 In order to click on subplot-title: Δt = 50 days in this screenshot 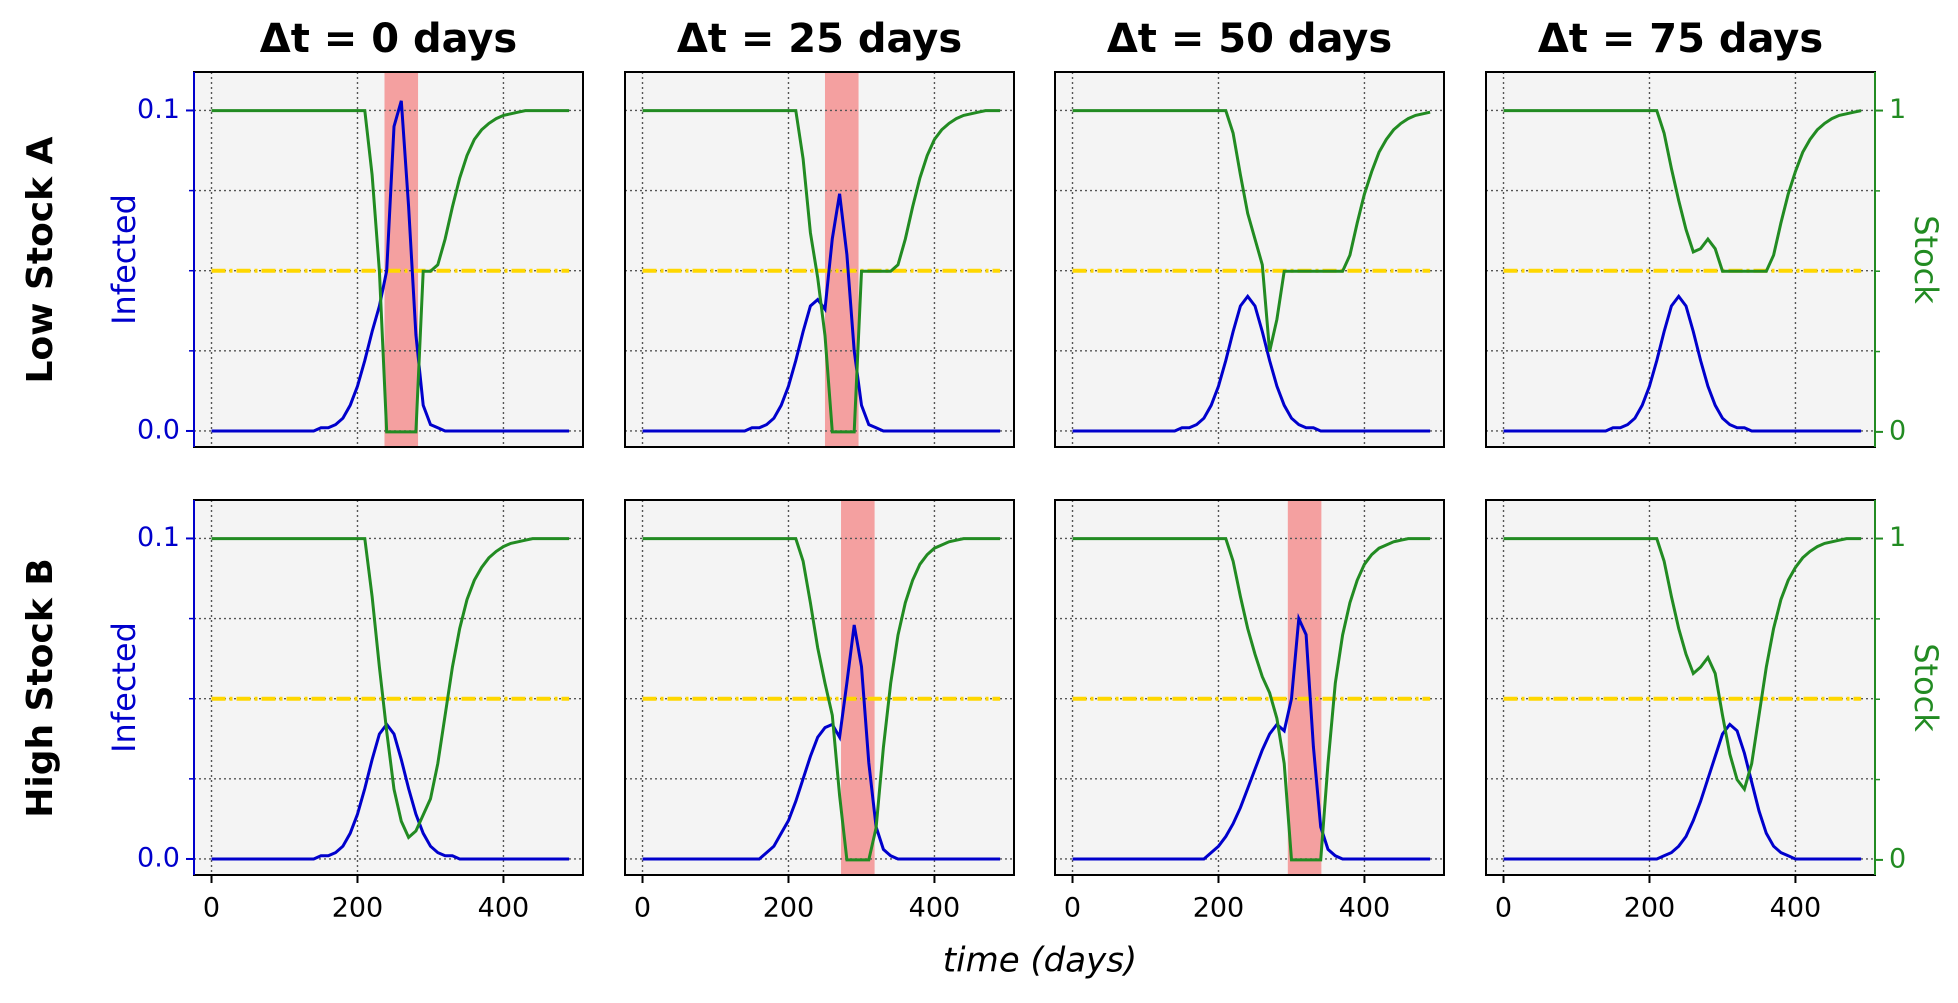, I will do `click(1249, 39)`.